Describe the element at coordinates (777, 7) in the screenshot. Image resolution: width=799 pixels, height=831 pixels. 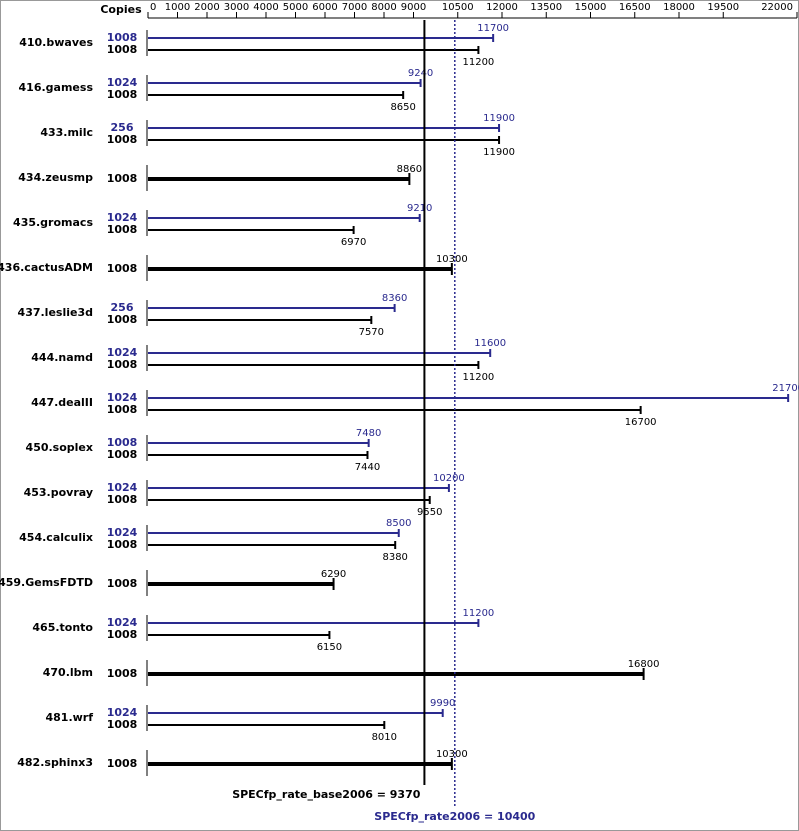
I see `x-tick-label: 22000` at that location.